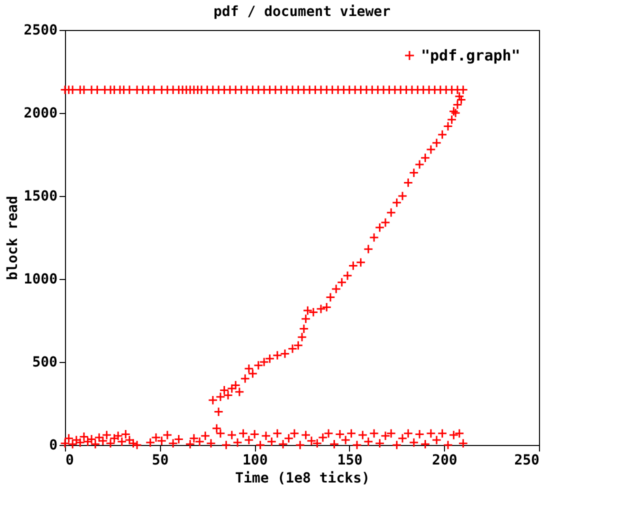 Image resolution: width=619 pixels, height=527 pixels. Describe the element at coordinates (350, 460) in the screenshot. I see `x-tick-label: 150` at that location.